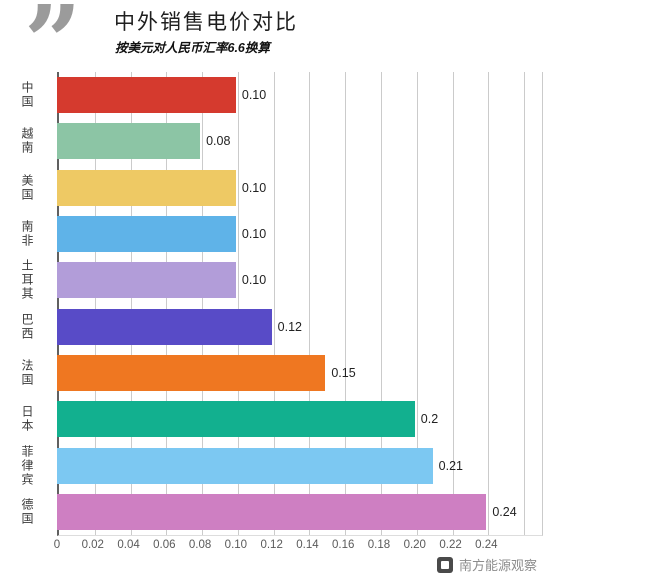 Image resolution: width=659 pixels, height=580 pixels. I want to click on x-tick-label: 0.04, so click(128, 545).